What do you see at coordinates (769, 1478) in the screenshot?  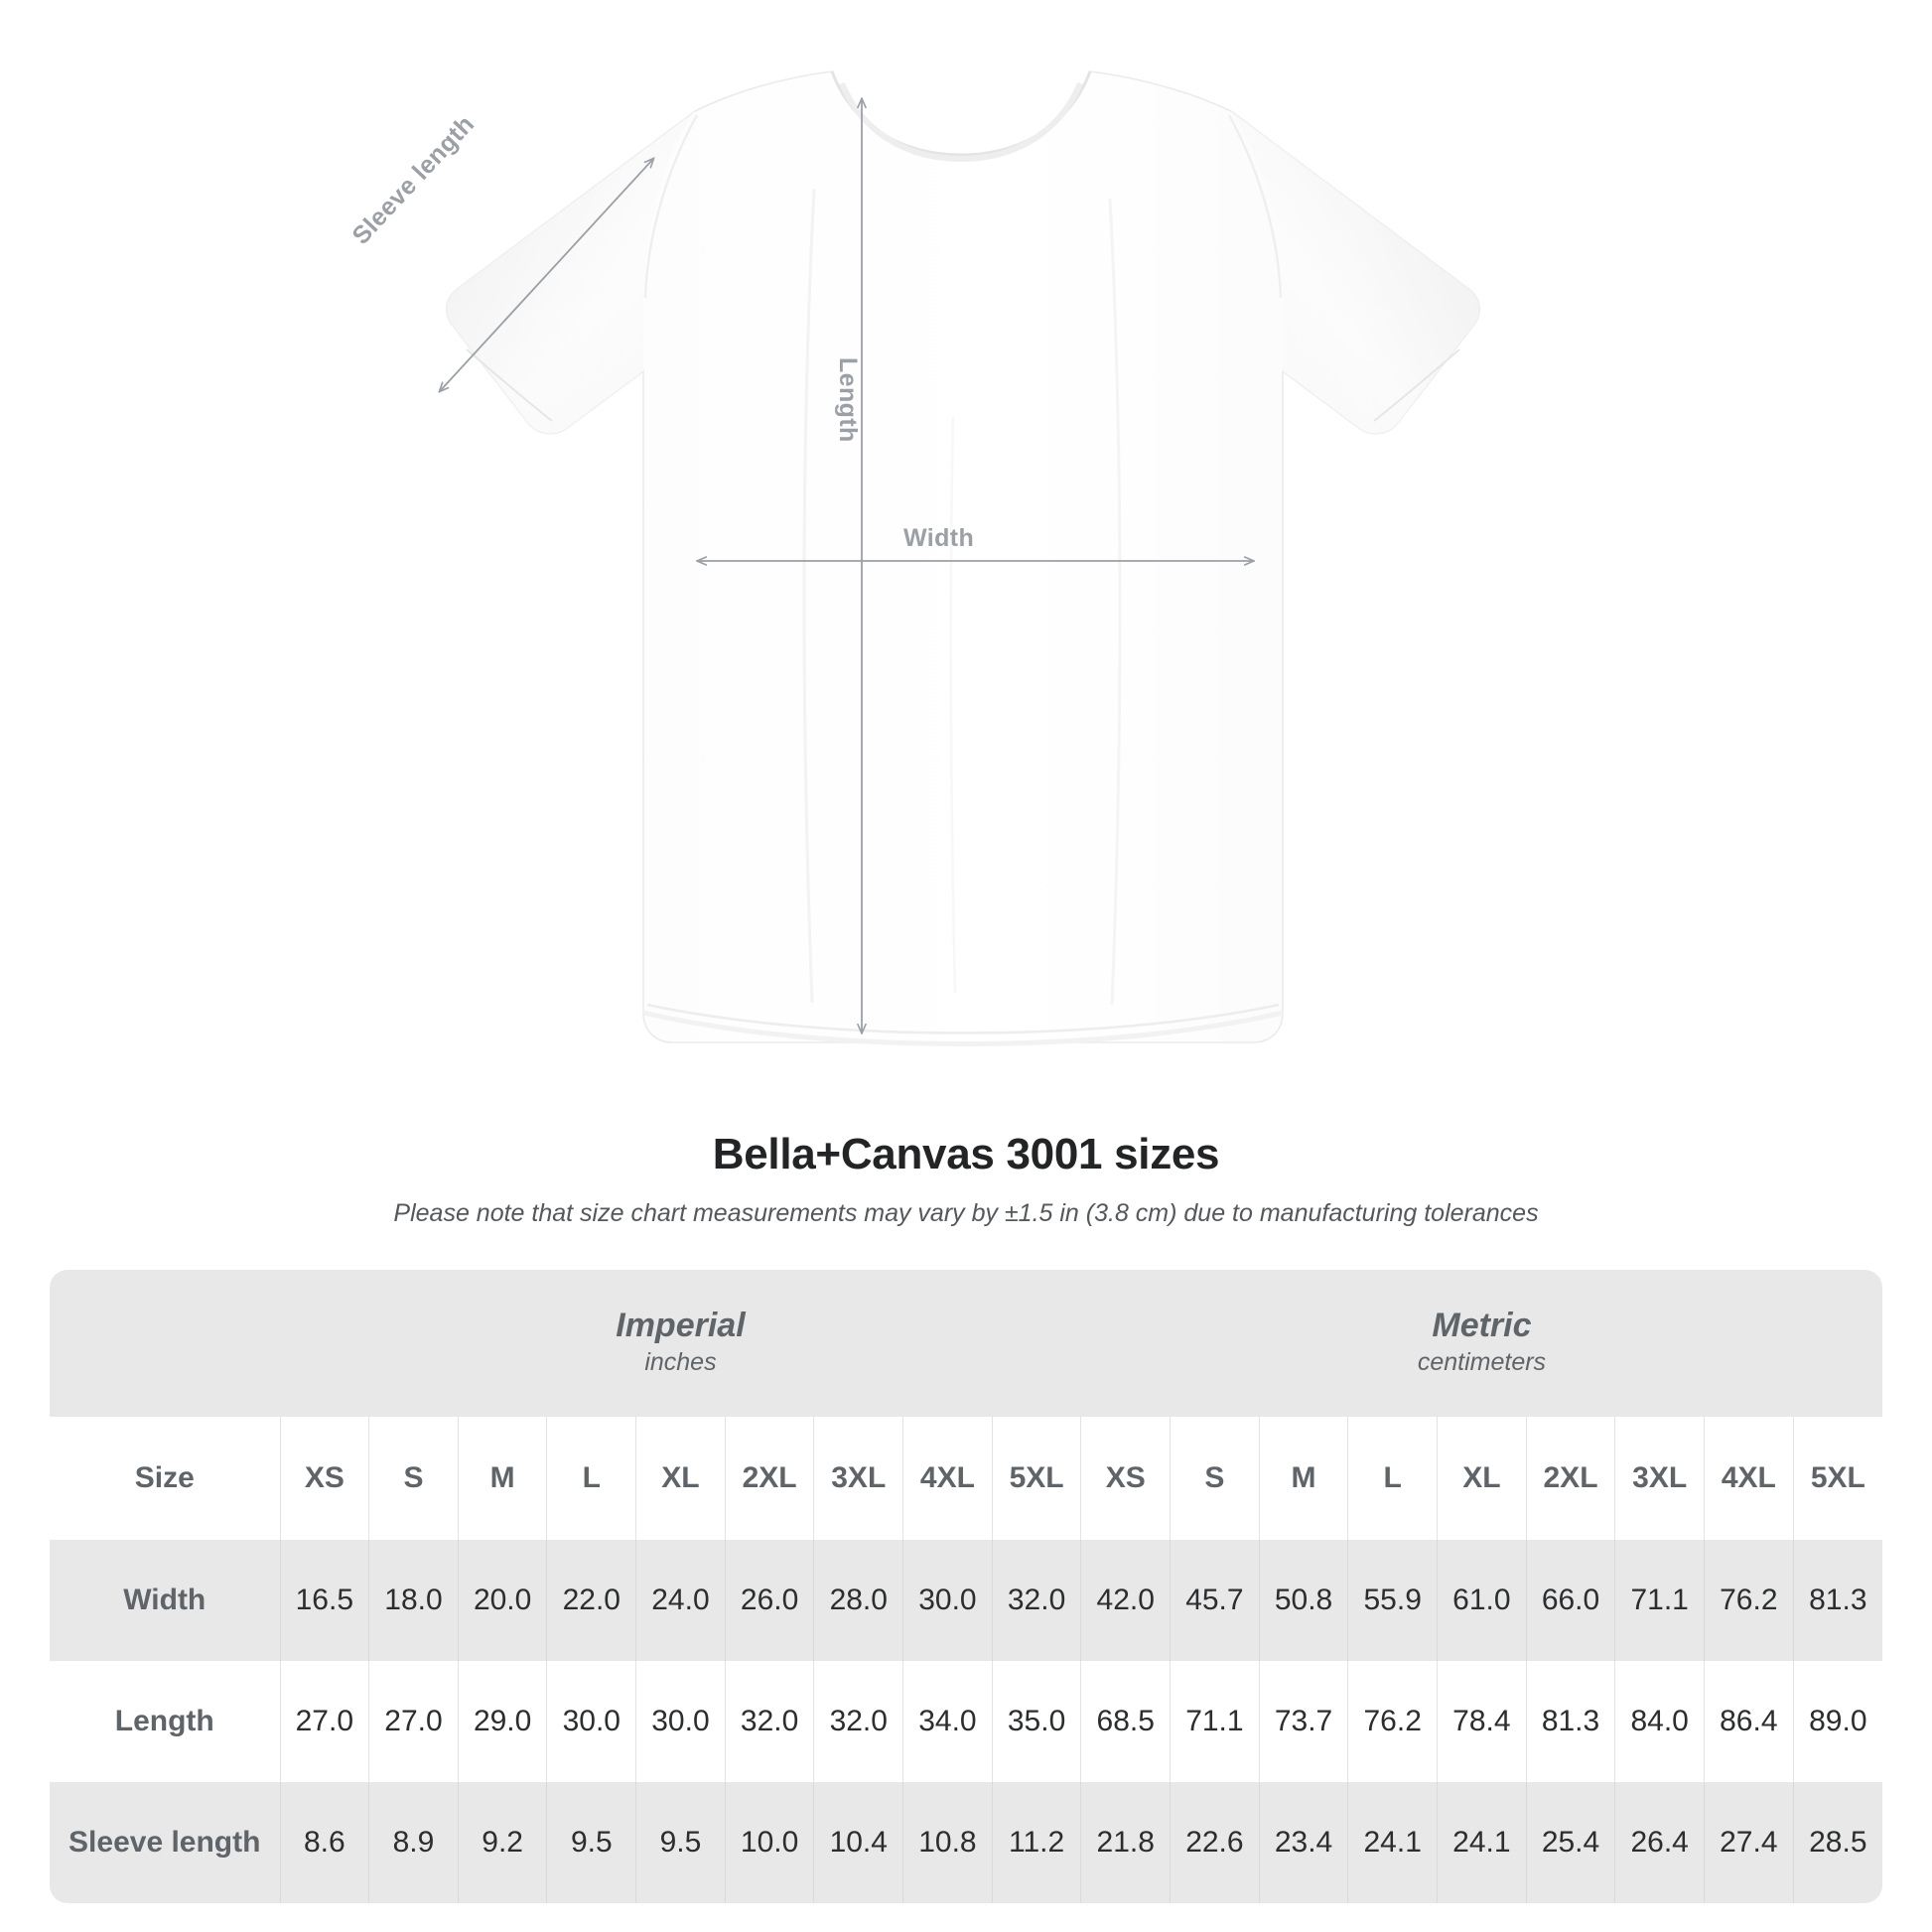 I see `size-header-imperial-2xl: 2XL` at bounding box center [769, 1478].